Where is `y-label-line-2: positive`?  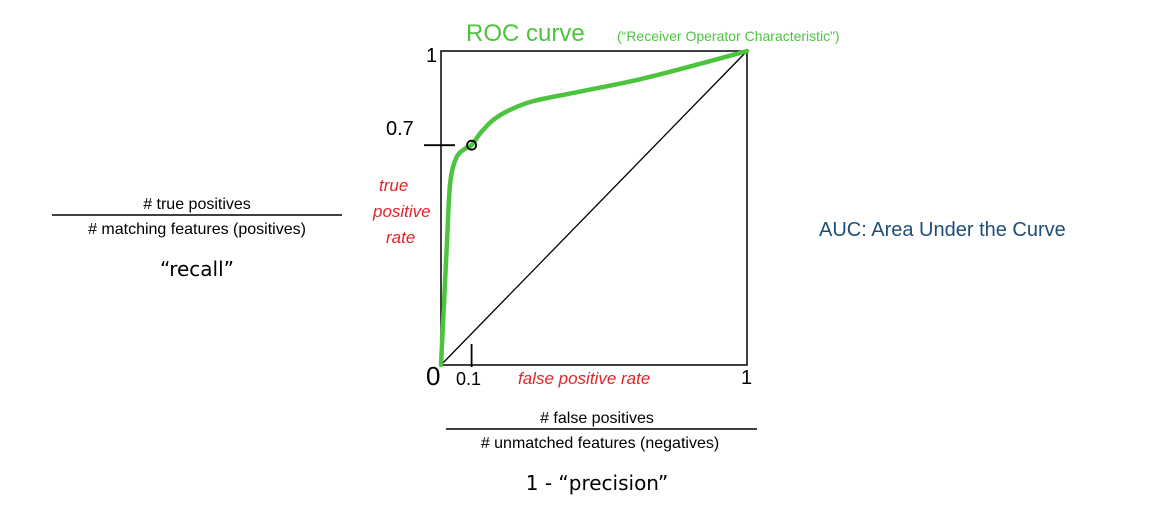 y-label-line-2: positive is located at coordinates (401, 211).